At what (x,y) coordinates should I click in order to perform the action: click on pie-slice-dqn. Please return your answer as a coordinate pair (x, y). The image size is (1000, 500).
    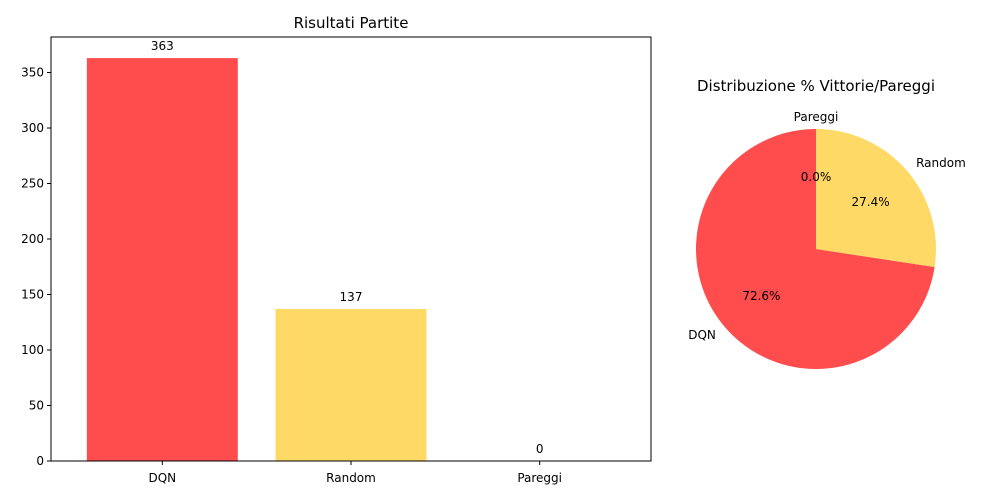
    Looking at the image, I should click on (815, 249).